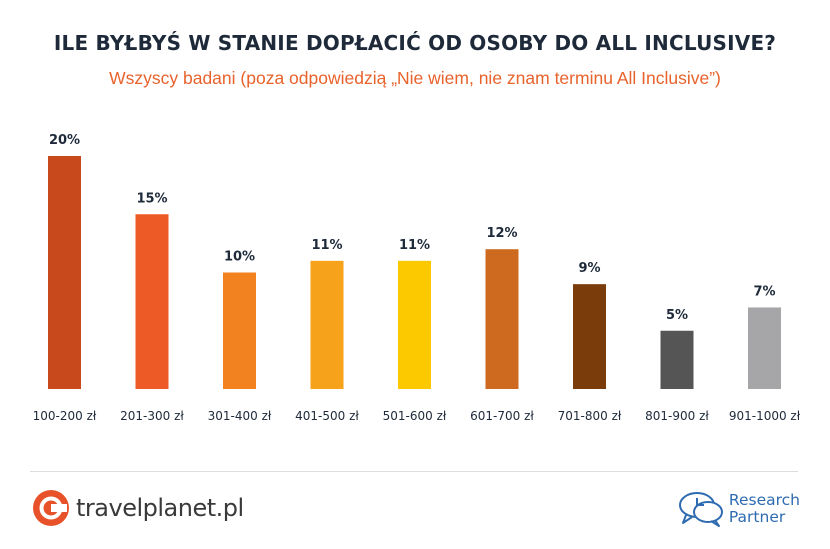 The height and width of the screenshot is (549, 830). What do you see at coordinates (677, 416) in the screenshot?
I see `category-label-801-900: 801-900 zł` at bounding box center [677, 416].